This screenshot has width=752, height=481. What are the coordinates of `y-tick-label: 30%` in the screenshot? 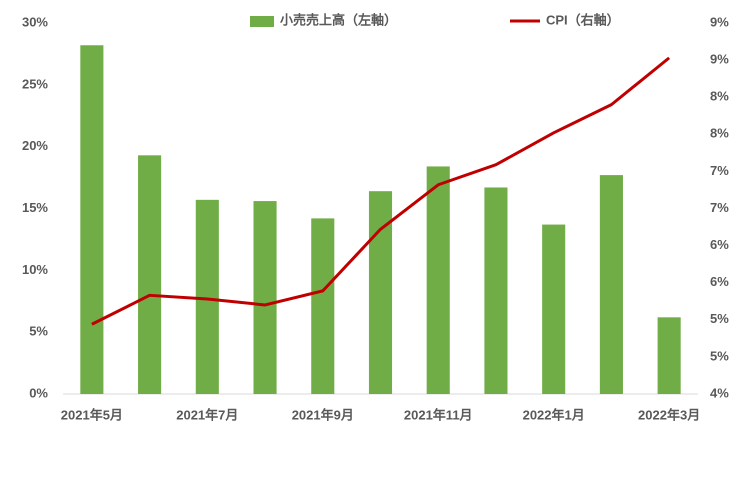 It's located at (35, 21).